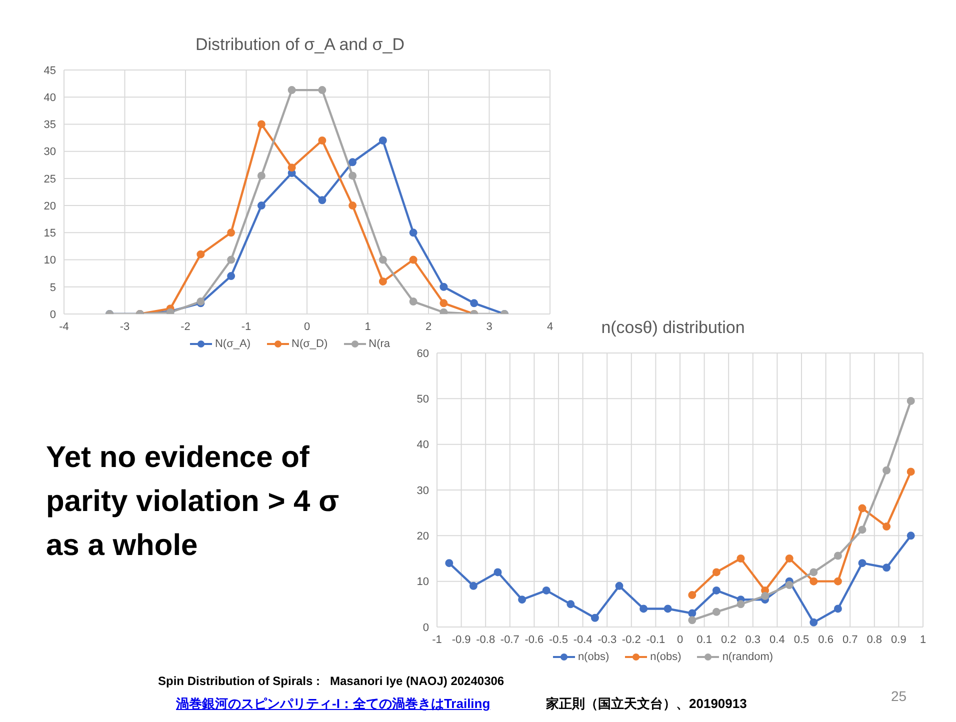  I want to click on x-tick-label: 2, so click(428, 326).